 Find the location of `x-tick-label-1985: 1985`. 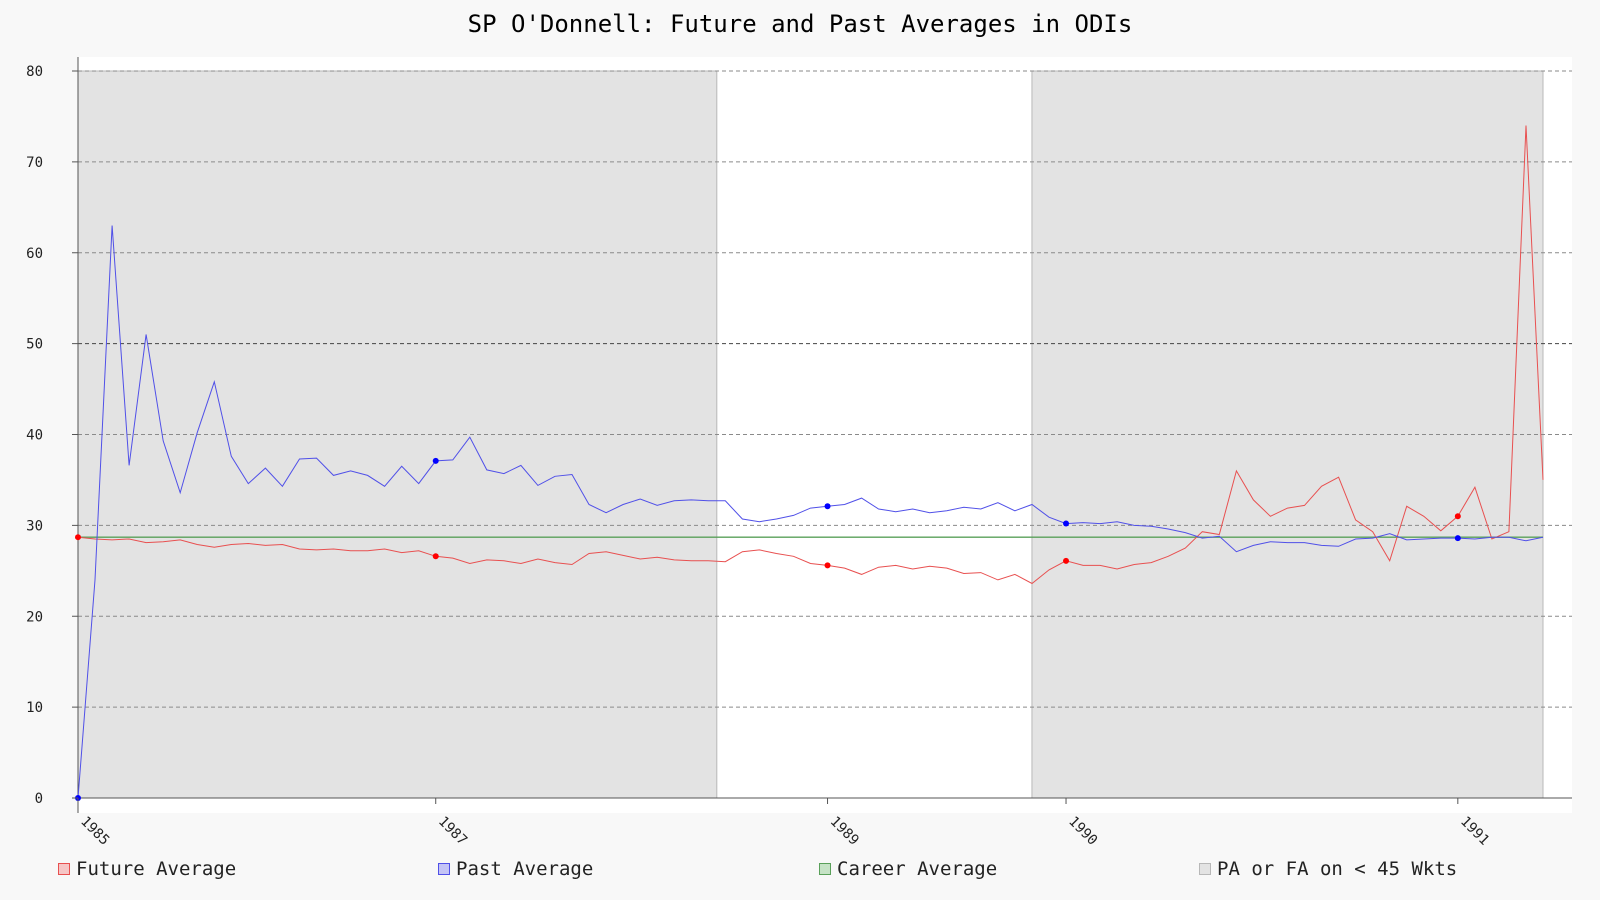

x-tick-label-1985: 1985 is located at coordinates (94, 831).